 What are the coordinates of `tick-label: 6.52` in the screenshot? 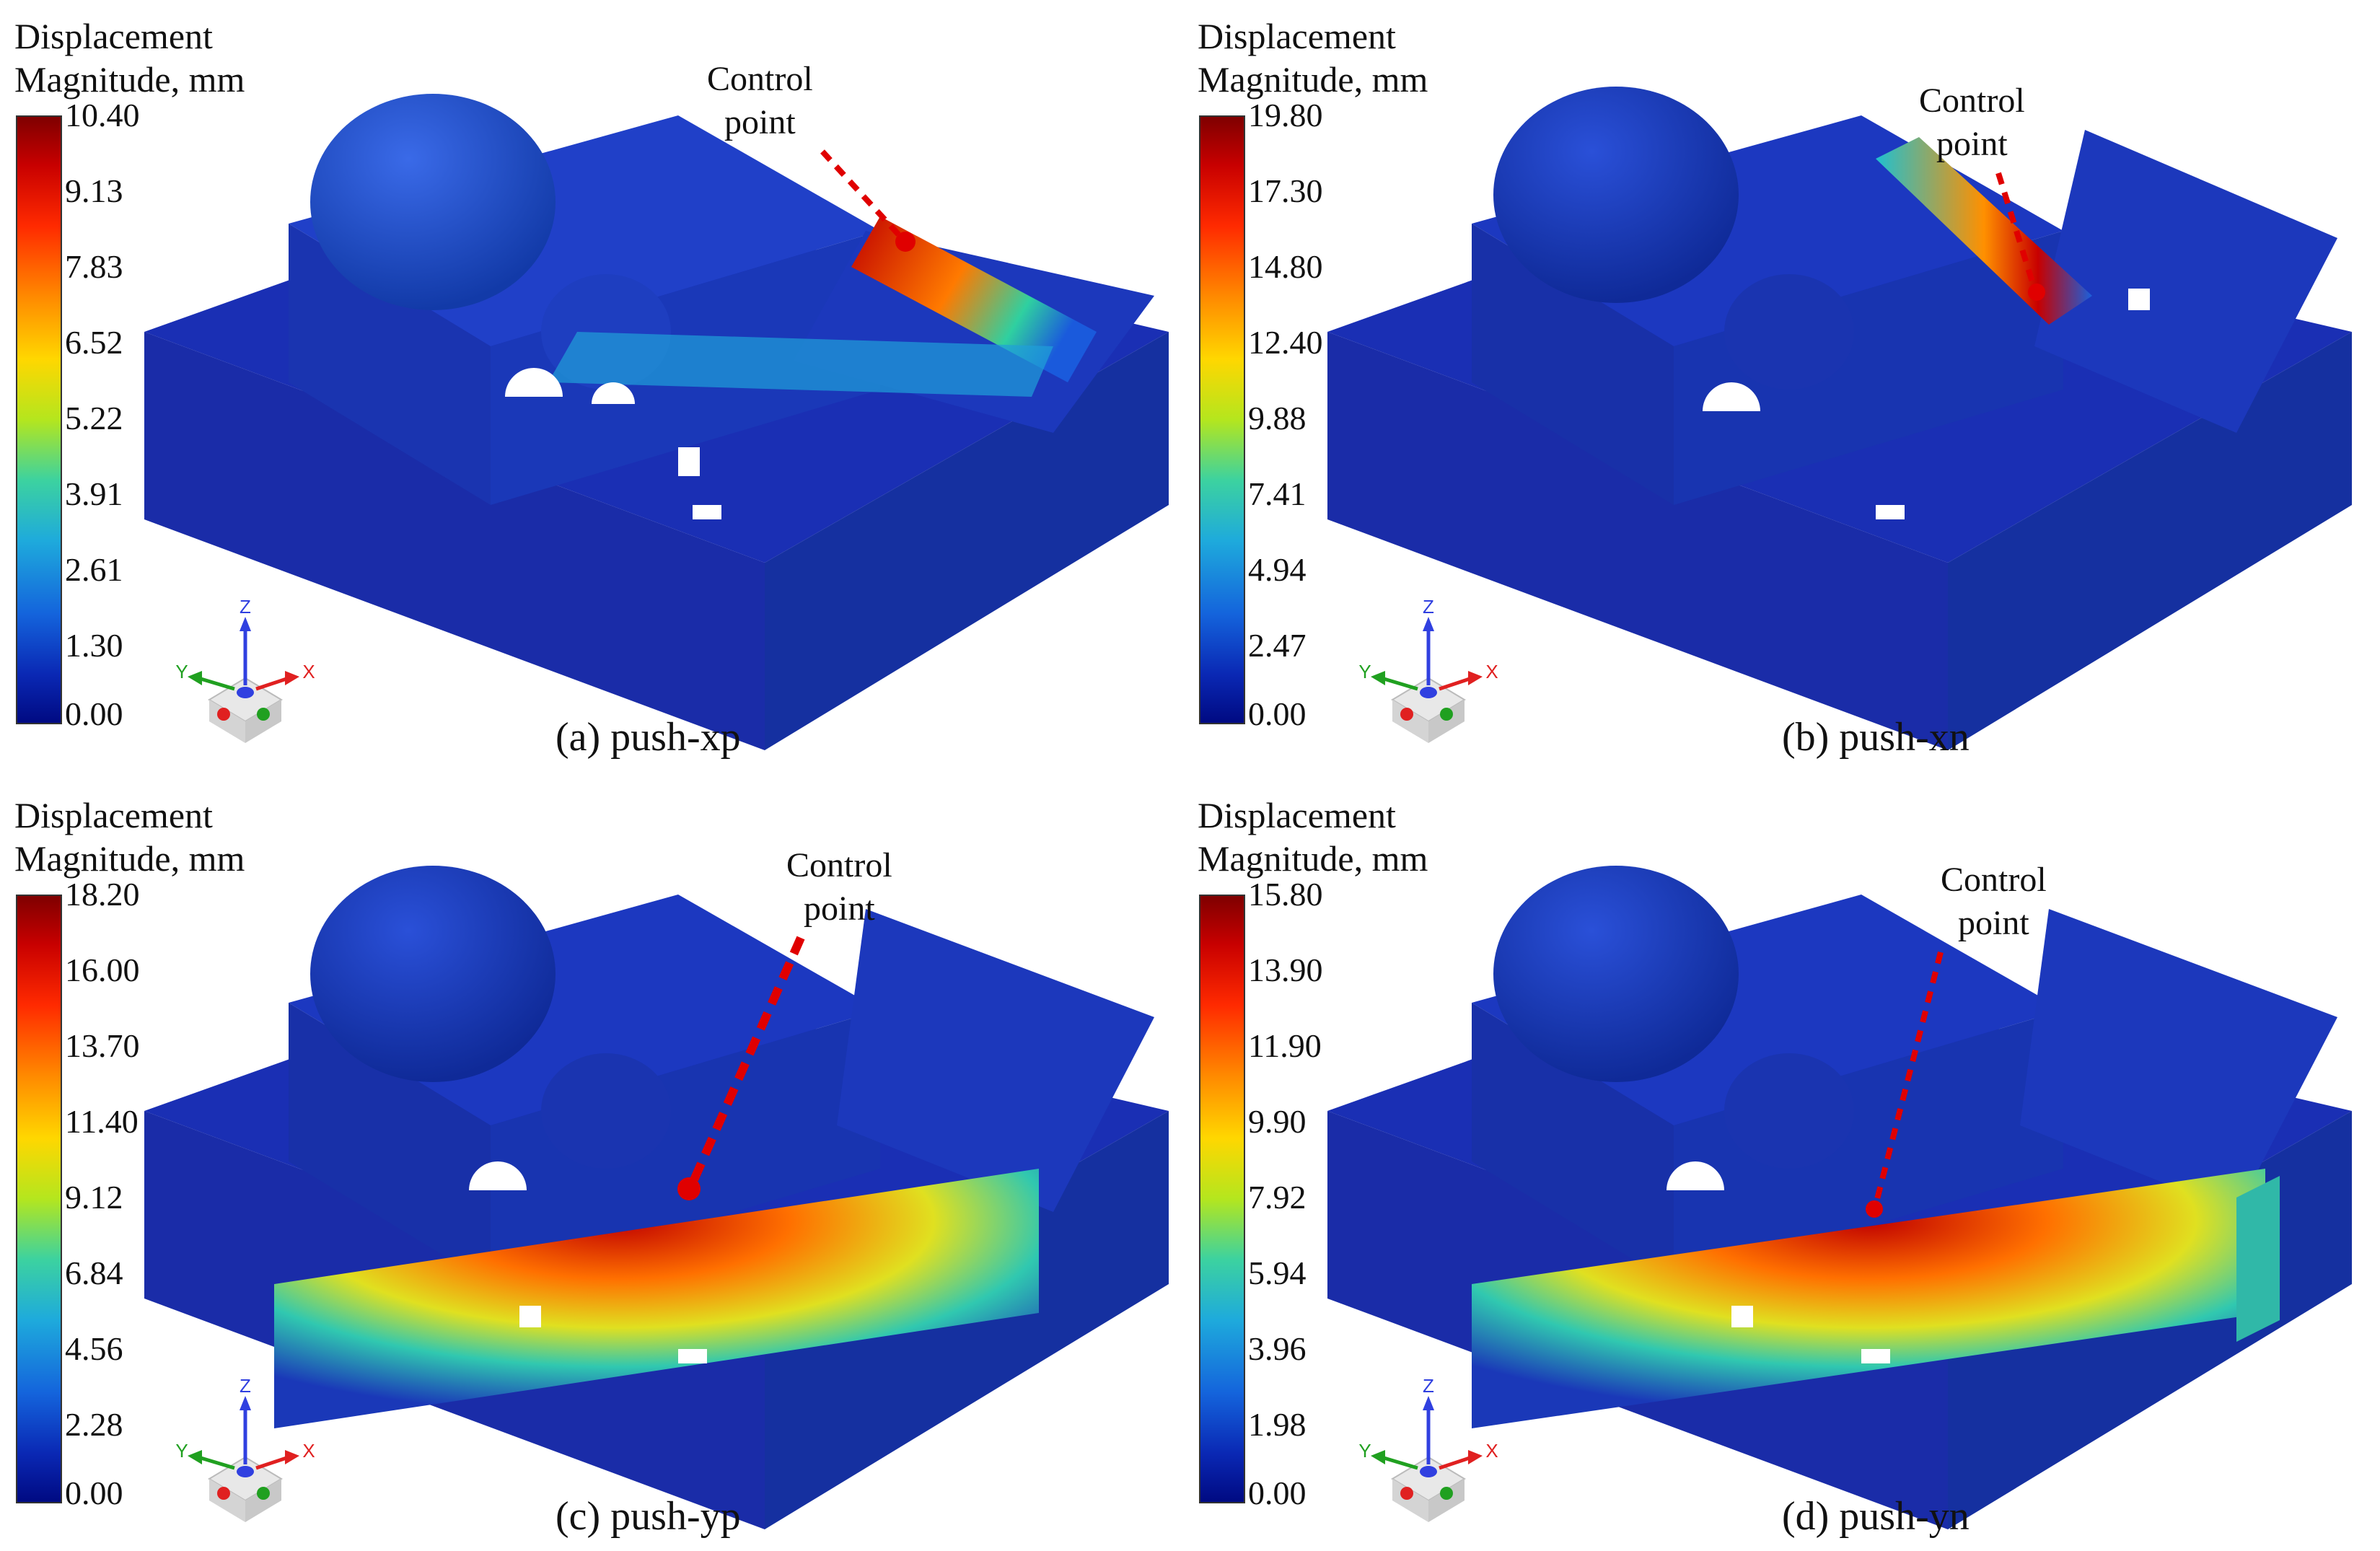 It's located at (94, 342).